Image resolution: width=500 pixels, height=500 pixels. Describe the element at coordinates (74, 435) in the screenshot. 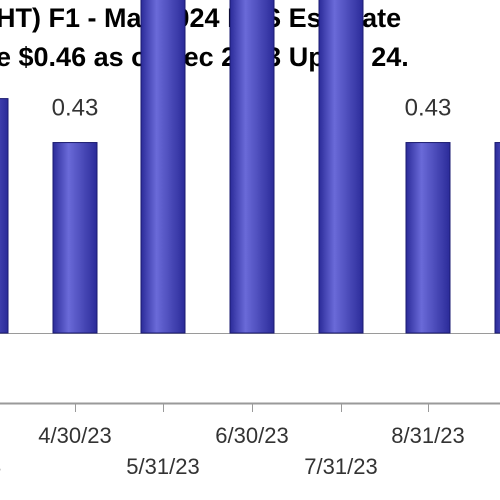

I see `x-tick-label-2: 4/30/23` at that location.